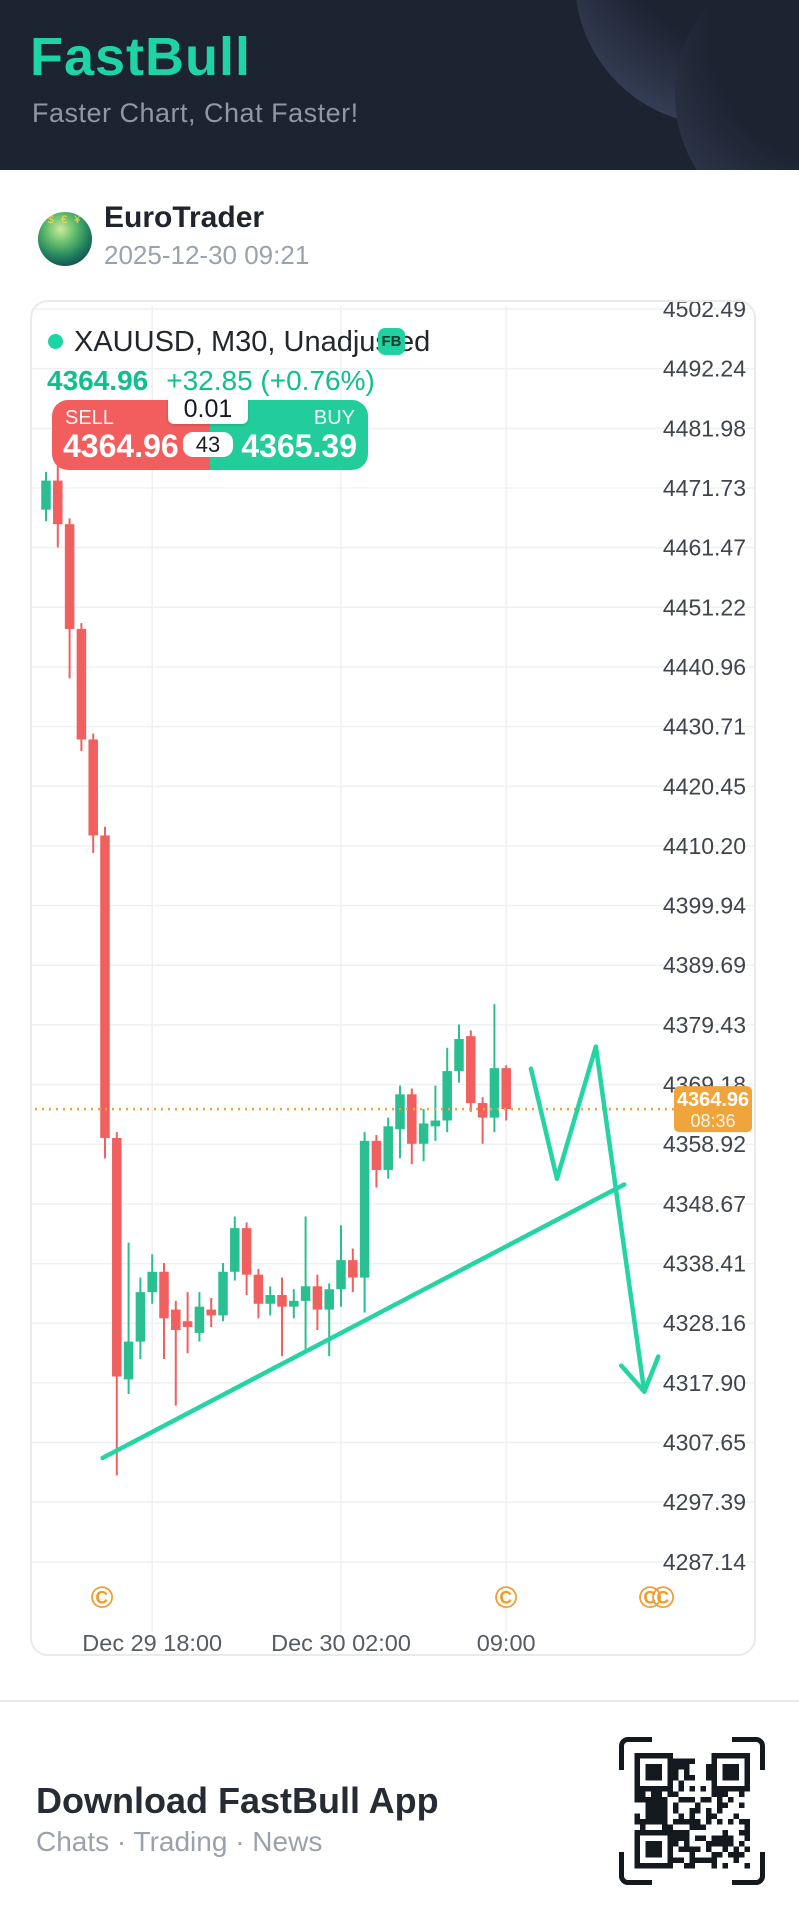  I want to click on y-axis-label: 4430.71, so click(704, 727).